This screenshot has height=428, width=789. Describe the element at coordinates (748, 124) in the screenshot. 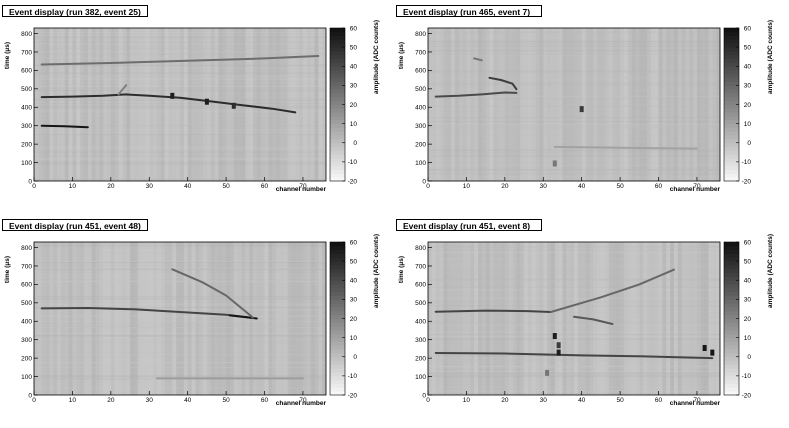

I see `colorbar-tick-label: 10` at that location.